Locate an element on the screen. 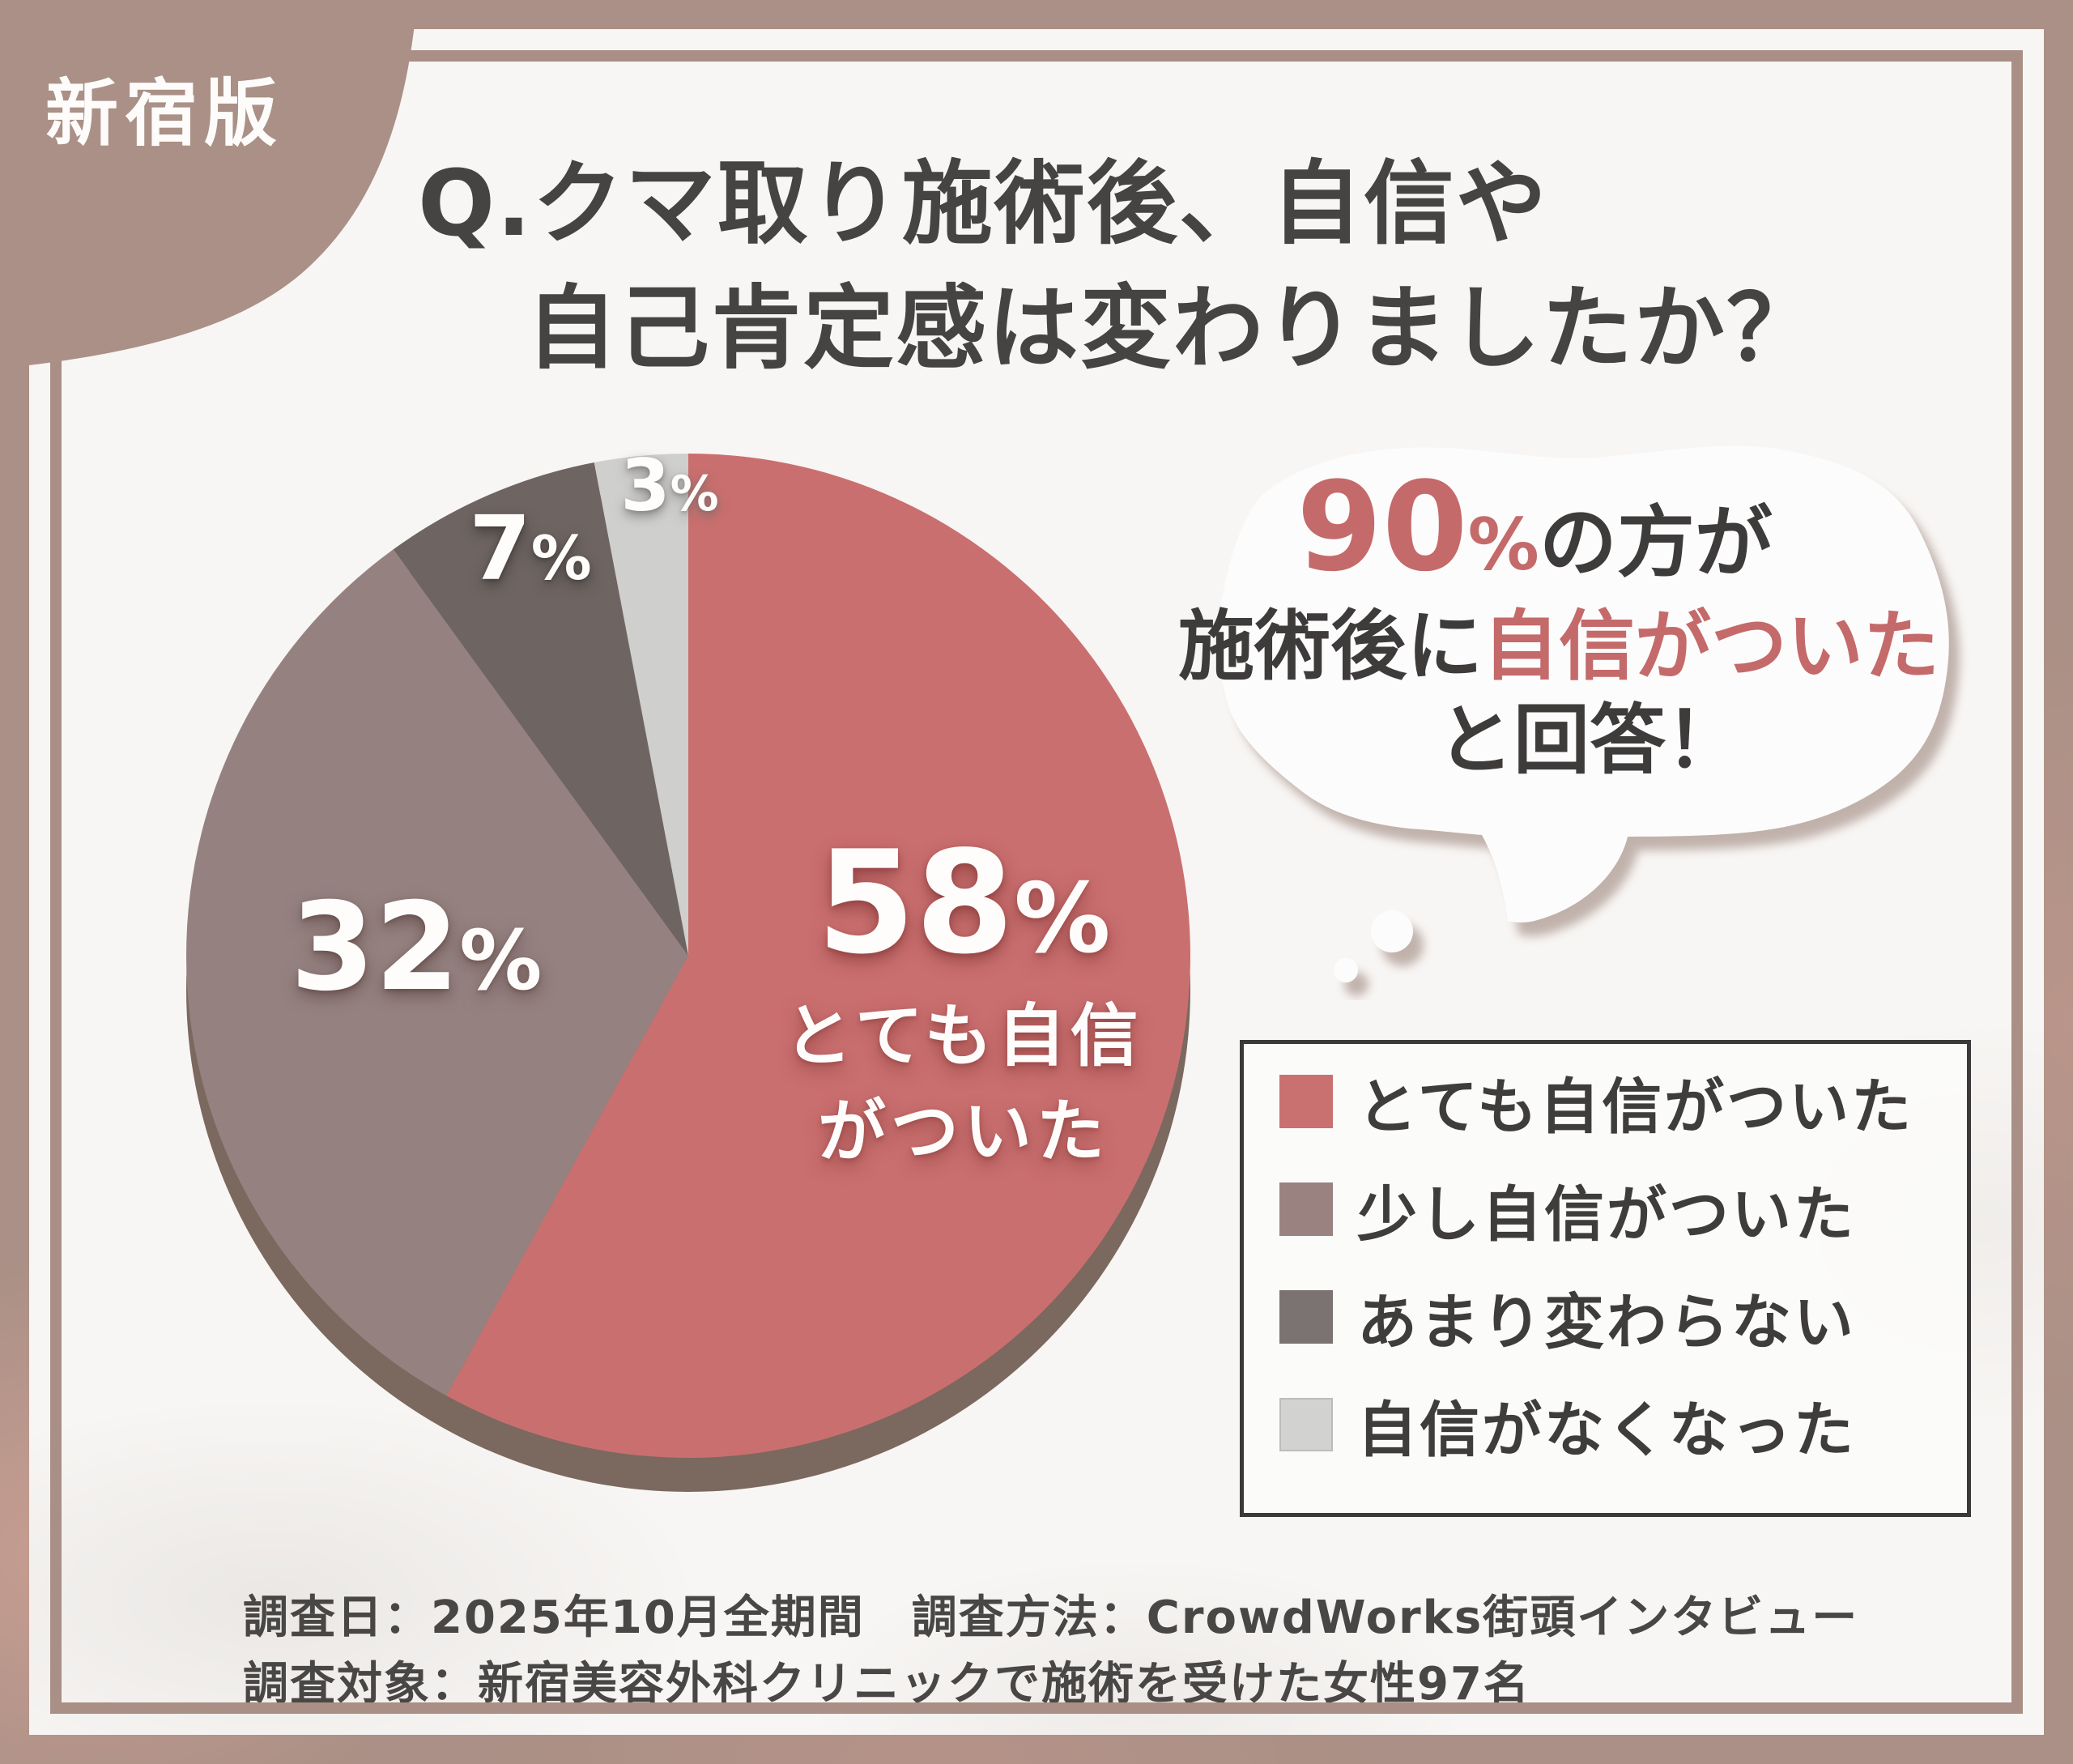 This screenshot has height=1764, width=2073. legend-swatch-red is located at coordinates (1306, 1101).